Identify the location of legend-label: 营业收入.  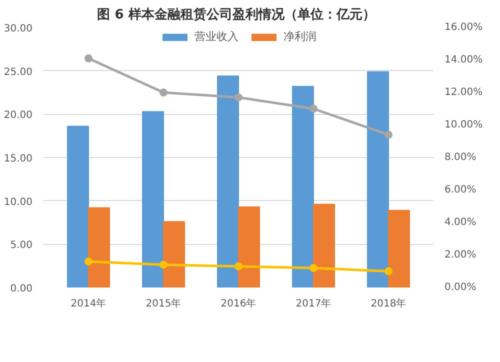
(216, 36).